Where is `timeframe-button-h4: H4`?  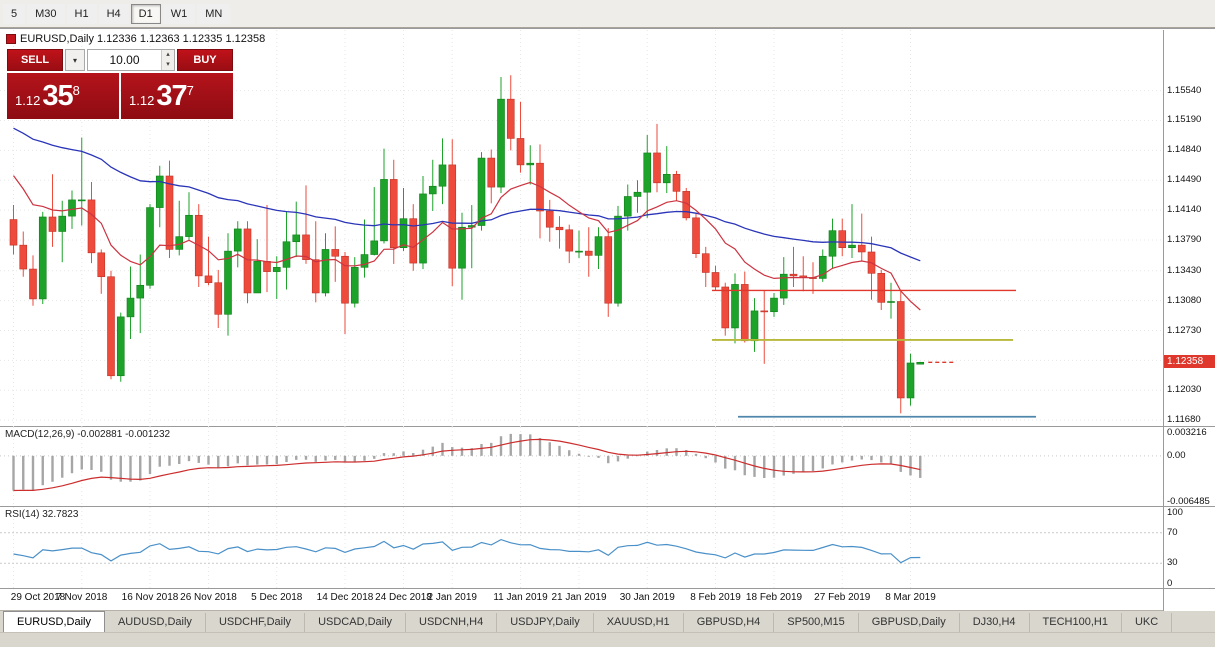 timeframe-button-h4: H4 is located at coordinates (113, 13).